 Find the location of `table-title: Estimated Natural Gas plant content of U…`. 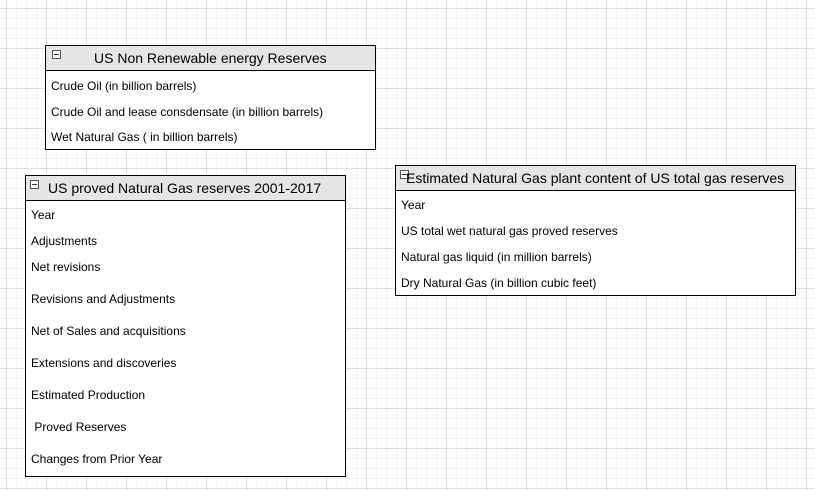

table-title: Estimated Natural Gas plant content of U… is located at coordinates (595, 178).